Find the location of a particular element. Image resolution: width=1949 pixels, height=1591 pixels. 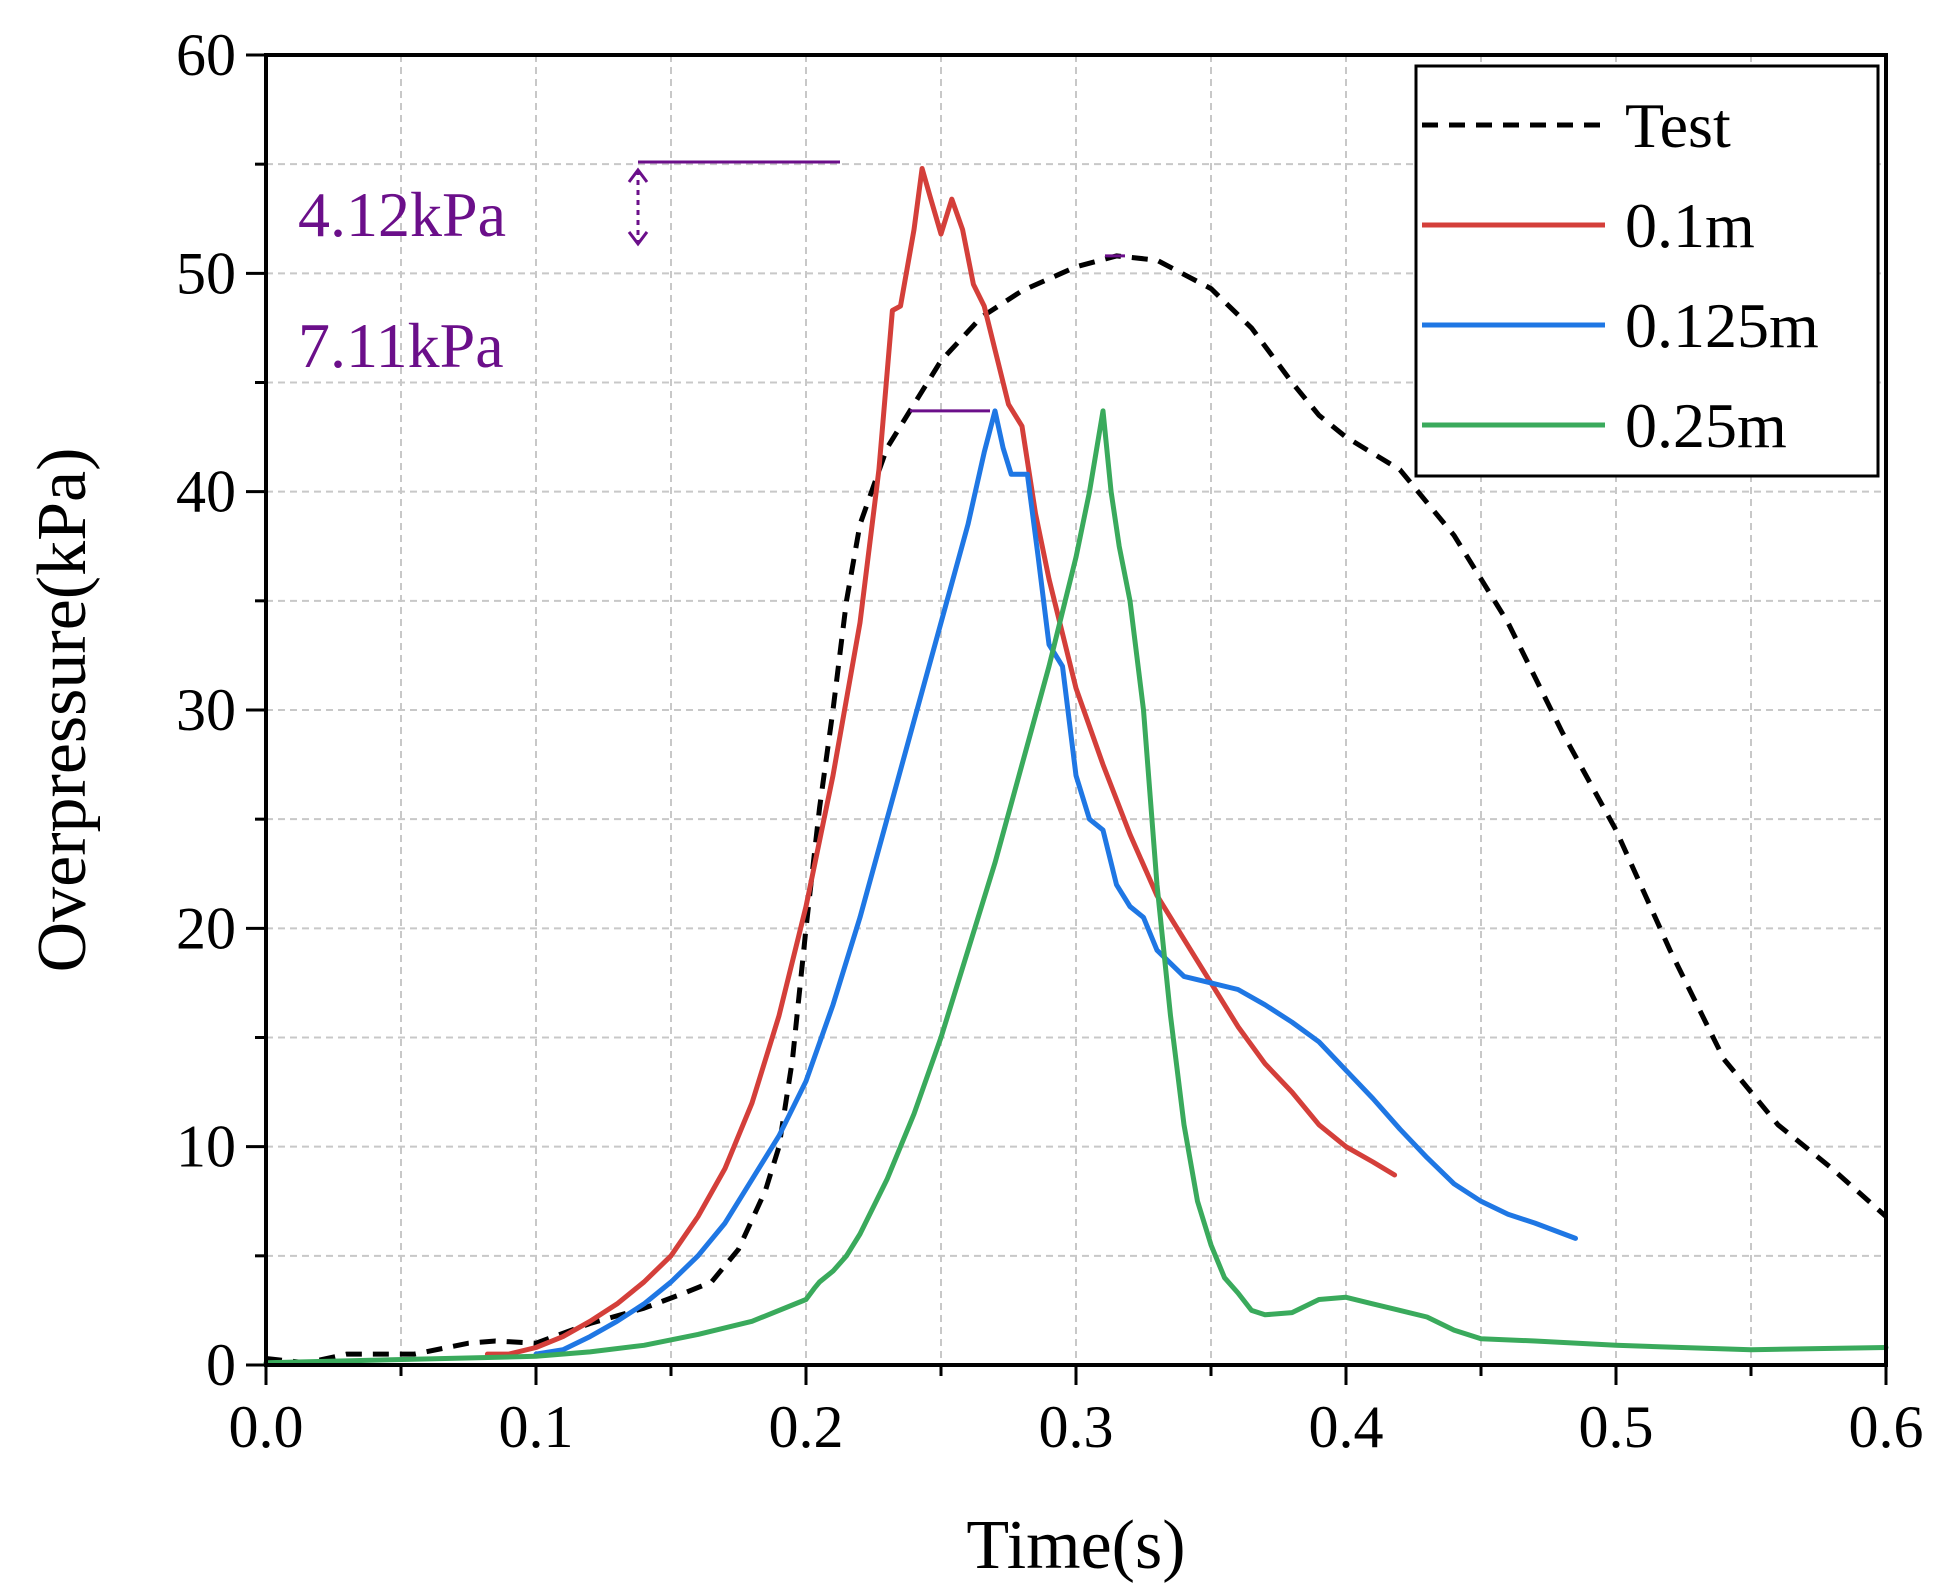

x-axis-label: Time(s) is located at coordinates (1075, 1545).